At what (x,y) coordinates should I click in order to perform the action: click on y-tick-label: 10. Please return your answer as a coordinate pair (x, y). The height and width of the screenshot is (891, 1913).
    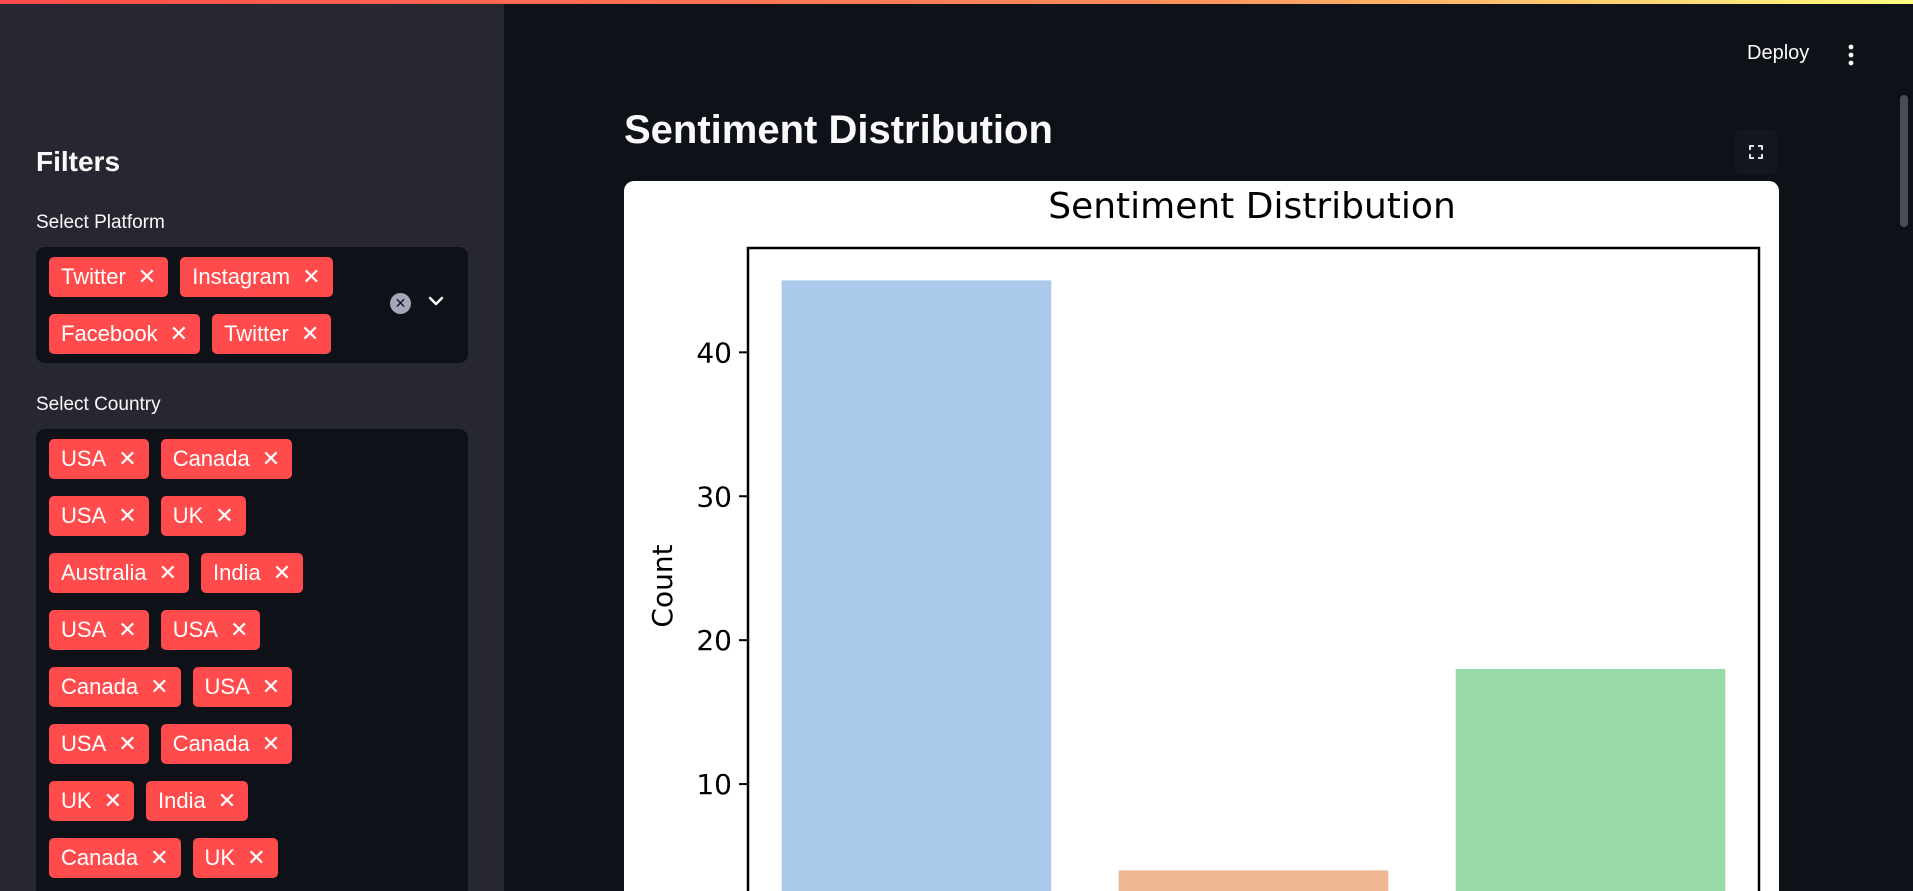
    Looking at the image, I should click on (714, 784).